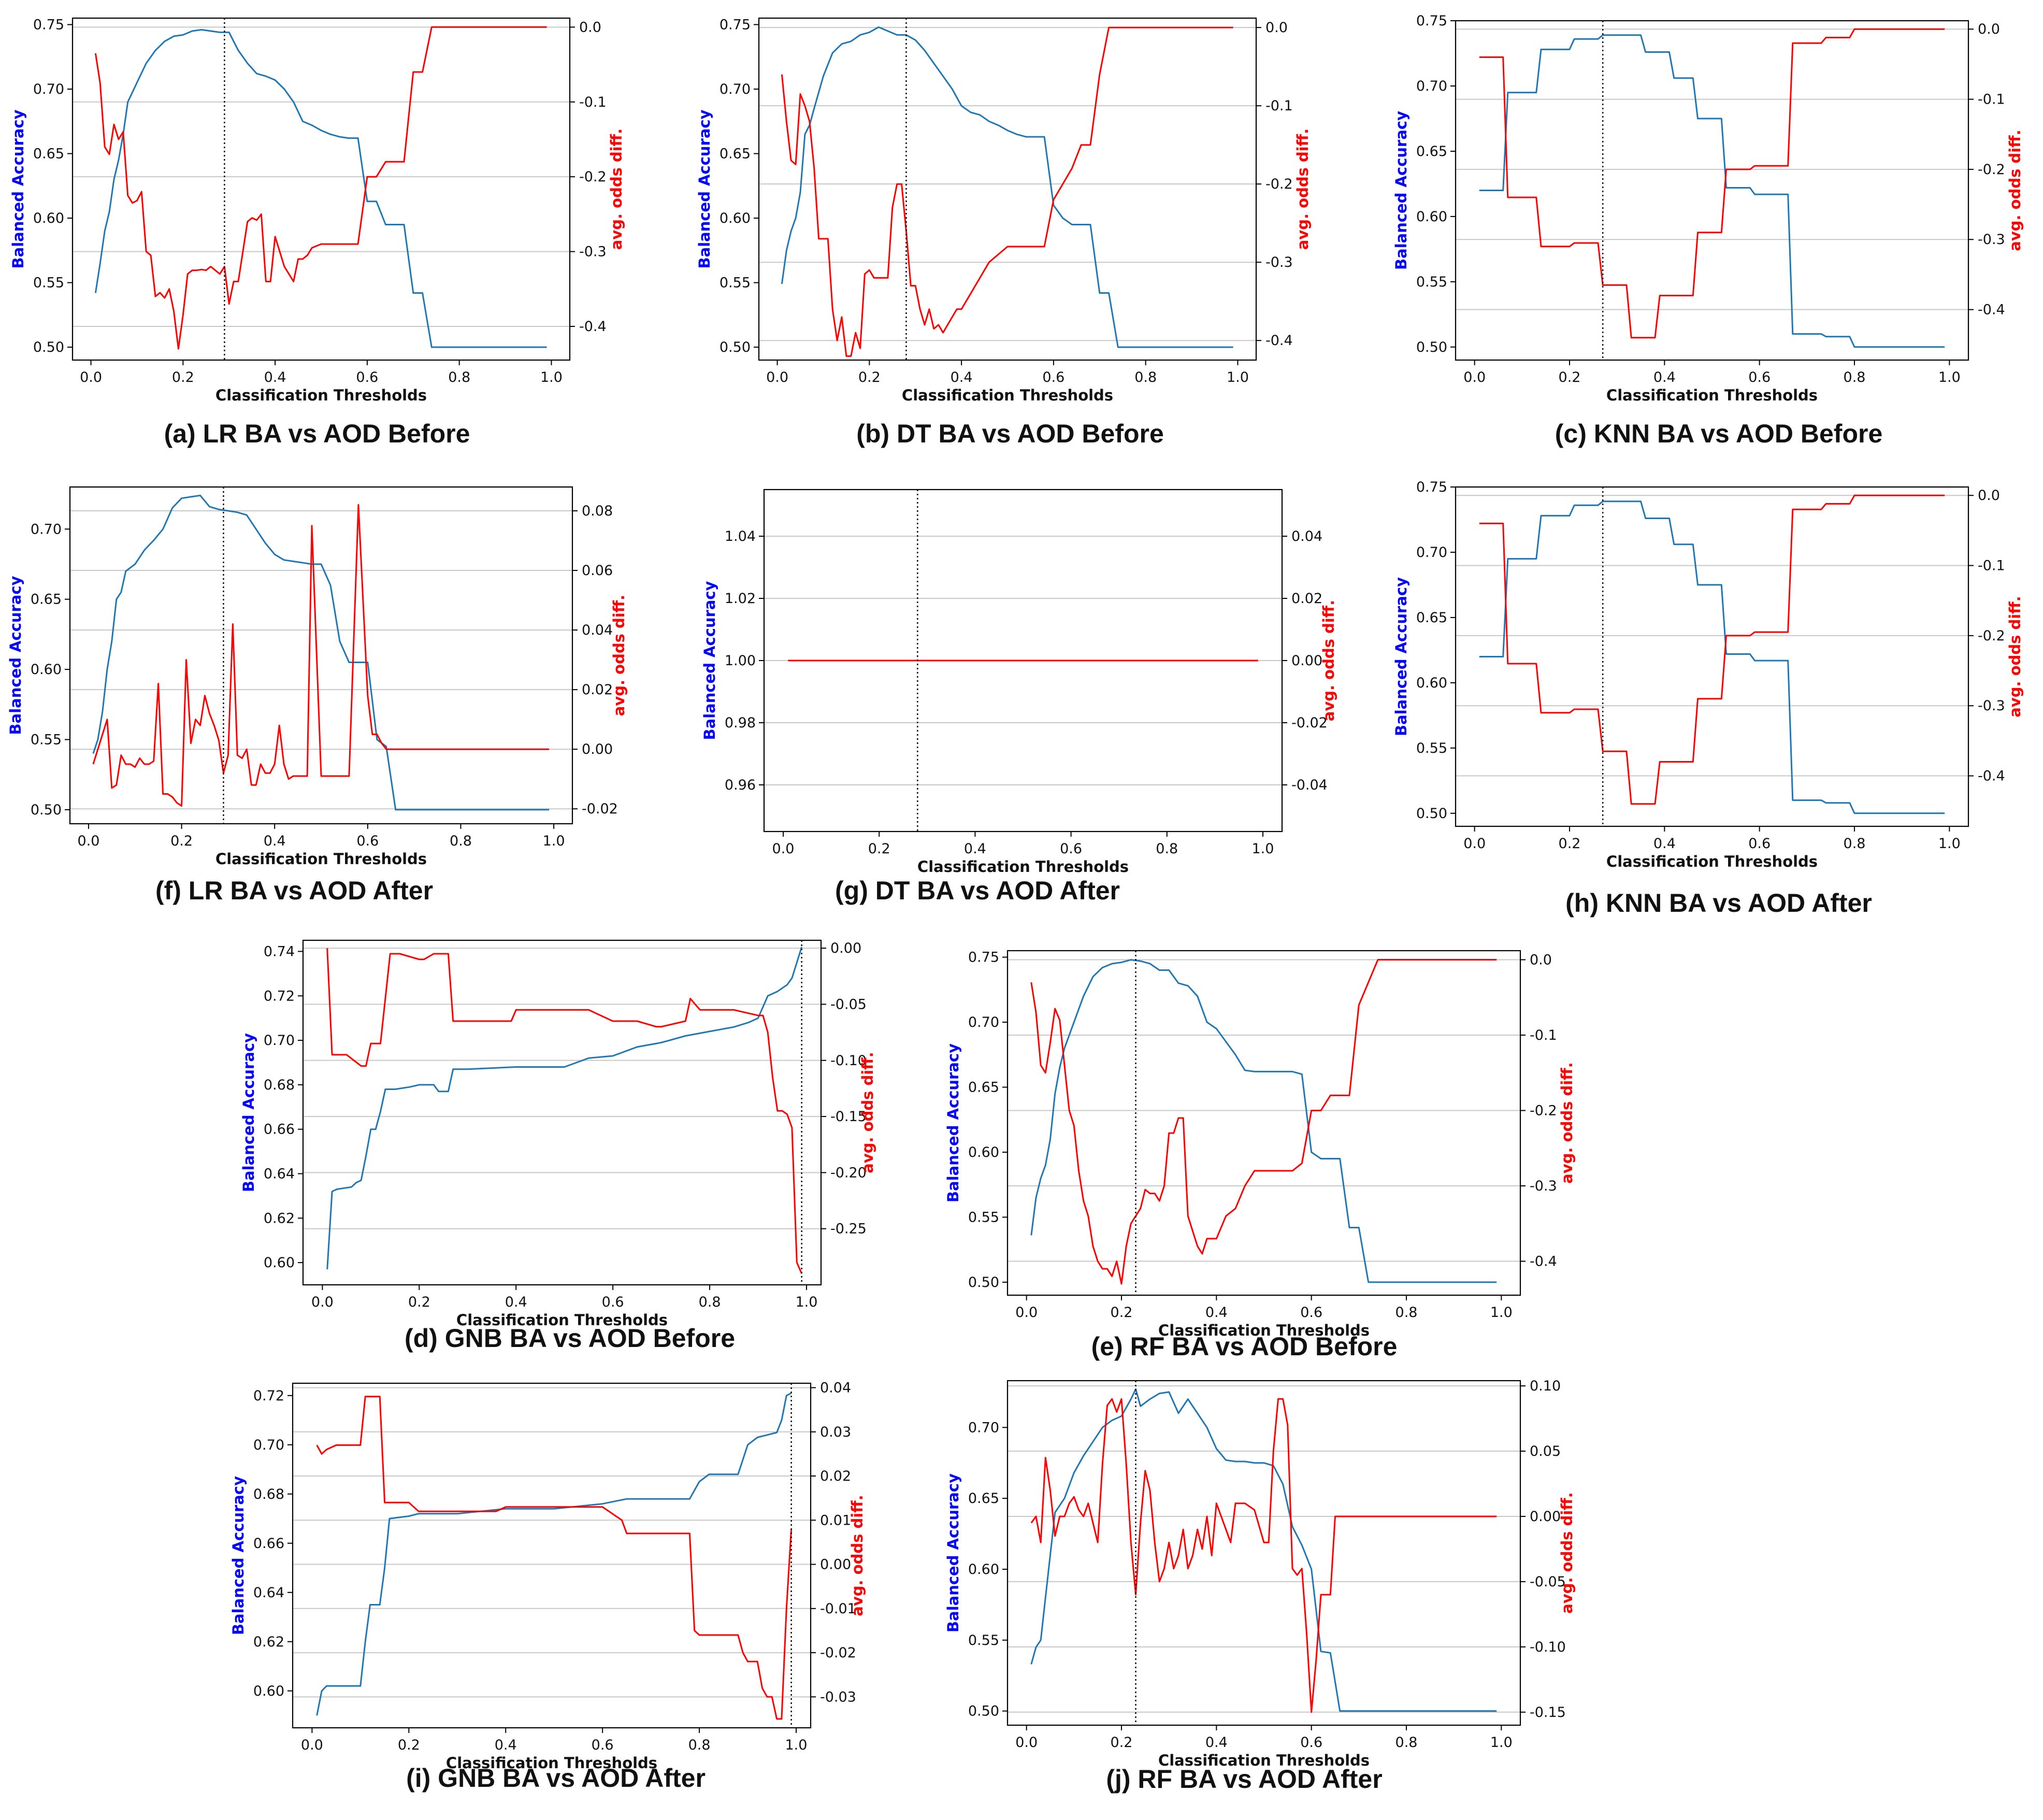 This screenshot has width=2043, height=1820. I want to click on y2-tick-label-g-2: 0.00, so click(1306, 661).